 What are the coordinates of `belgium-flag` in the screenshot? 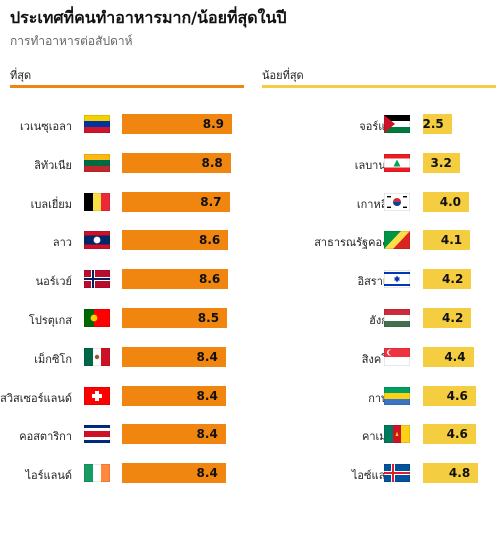 It's located at (97, 201).